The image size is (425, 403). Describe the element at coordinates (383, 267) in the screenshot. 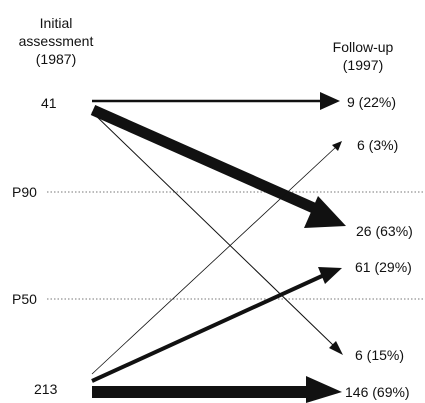

I see `outcome-label-61: 61 (29%)` at that location.